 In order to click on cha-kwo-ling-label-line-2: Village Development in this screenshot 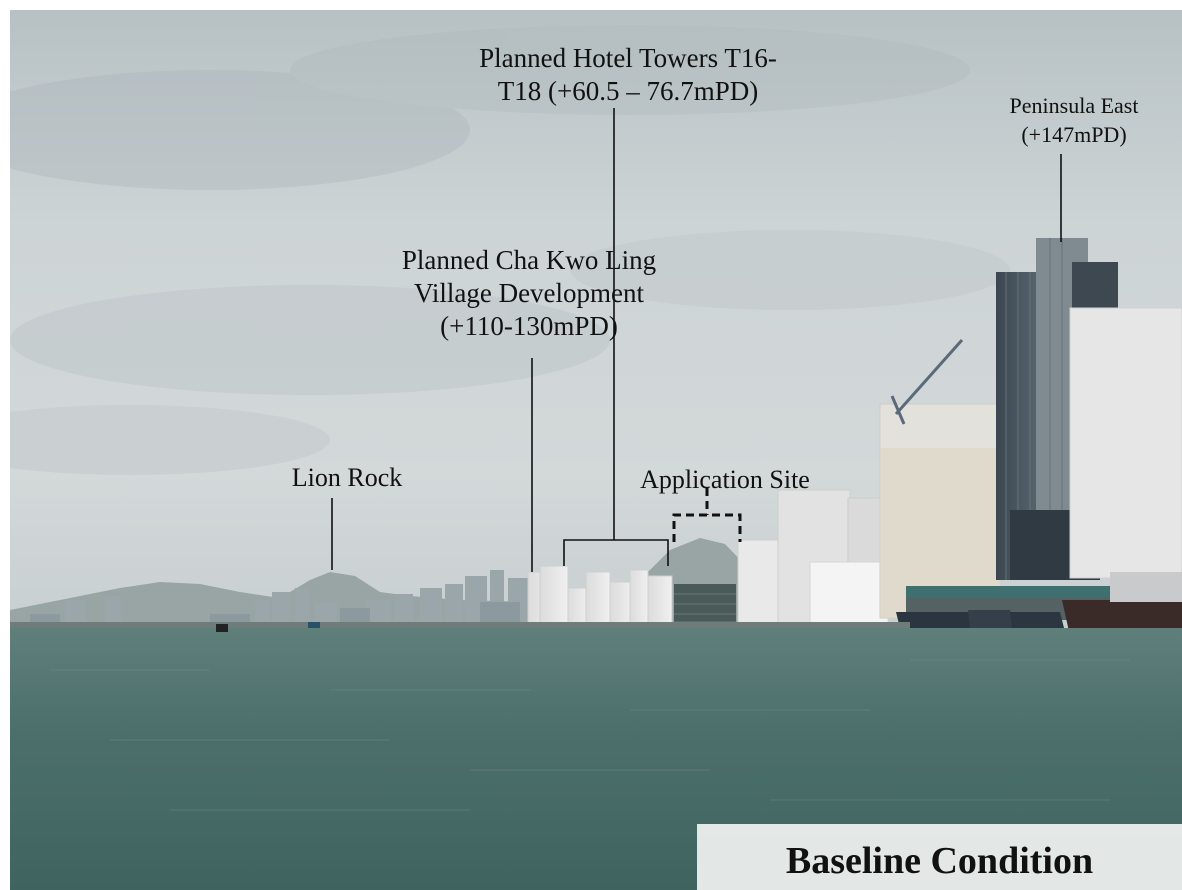, I will do `click(529, 292)`.